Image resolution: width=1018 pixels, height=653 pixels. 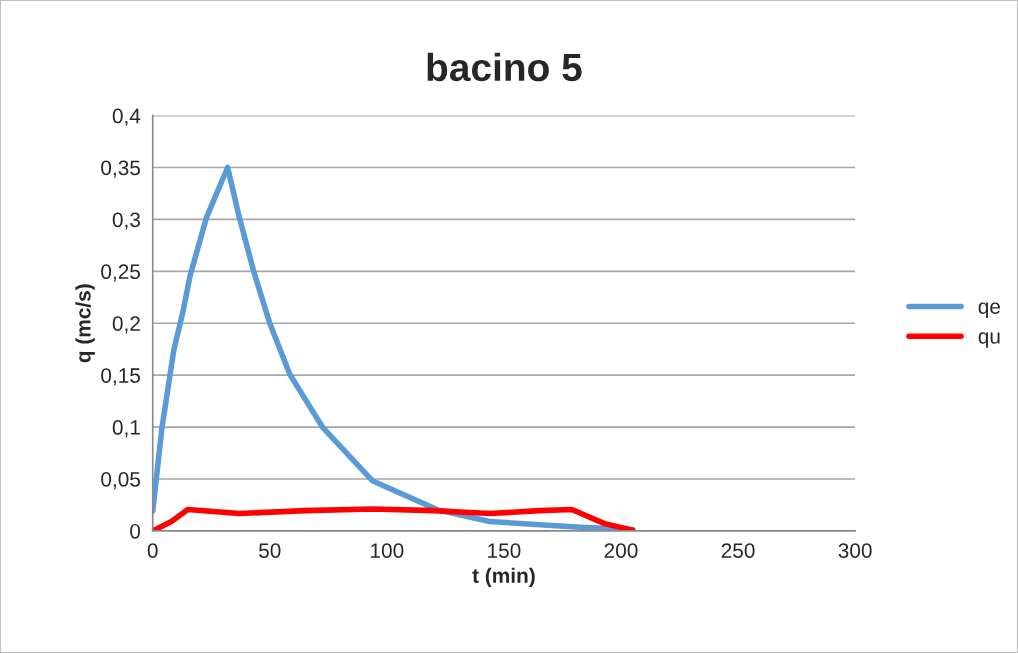 I want to click on y-axis-title: q (mc/s), so click(x=85, y=323).